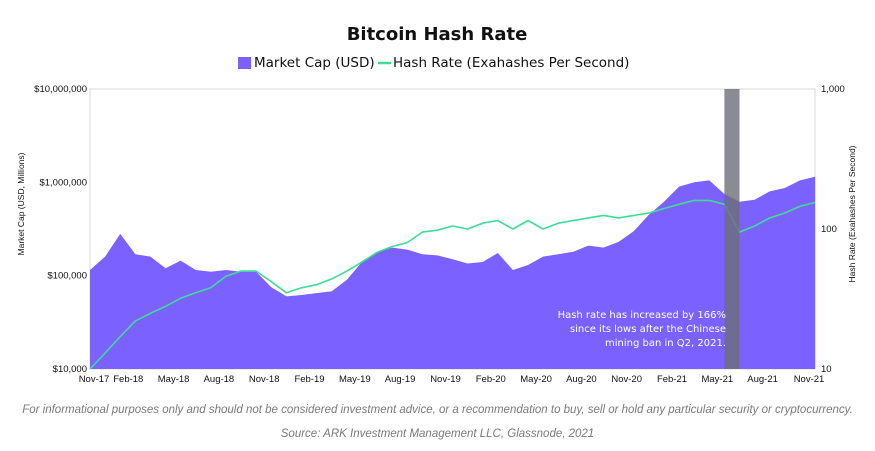 Image resolution: width=875 pixels, height=451 pixels. I want to click on y-right-axis-label: Hash Rate (Exahashes Per Second), so click(852, 213).